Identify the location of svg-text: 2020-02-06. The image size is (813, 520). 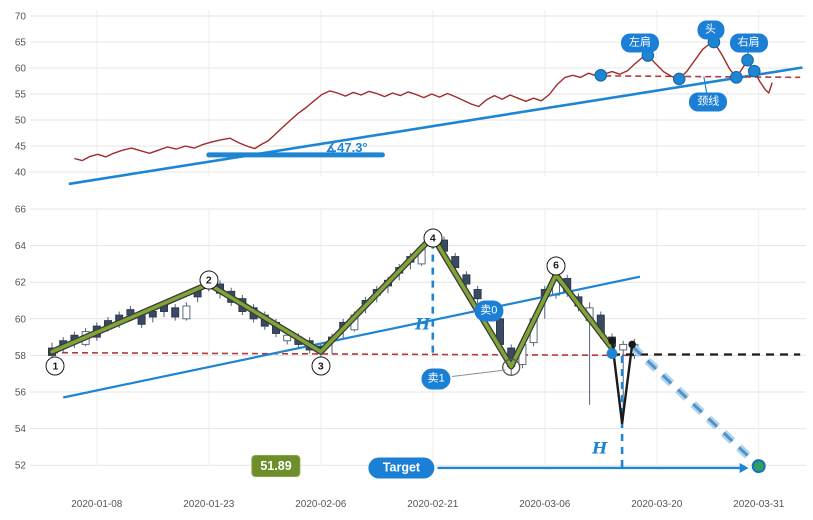
(321, 504).